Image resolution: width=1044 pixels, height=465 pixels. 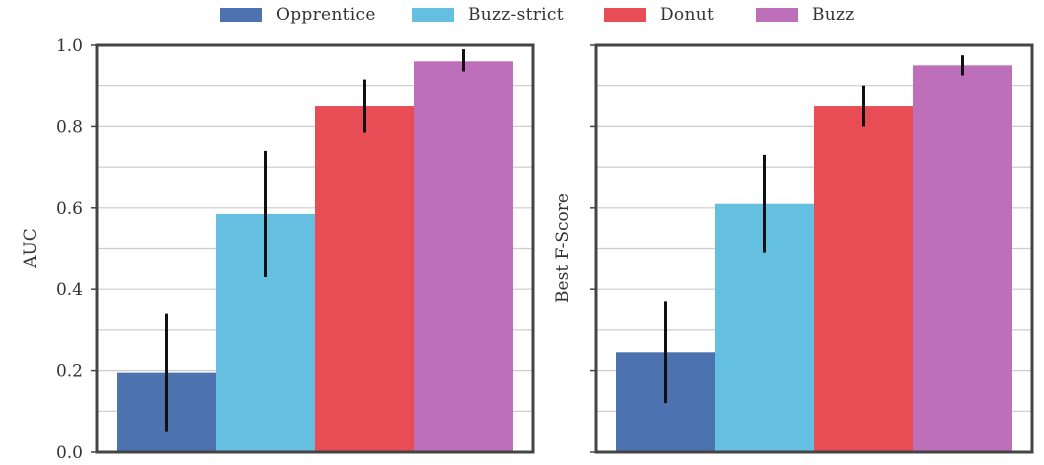 What do you see at coordinates (31, 248) in the screenshot?
I see `y-axis-label: AUC` at bounding box center [31, 248].